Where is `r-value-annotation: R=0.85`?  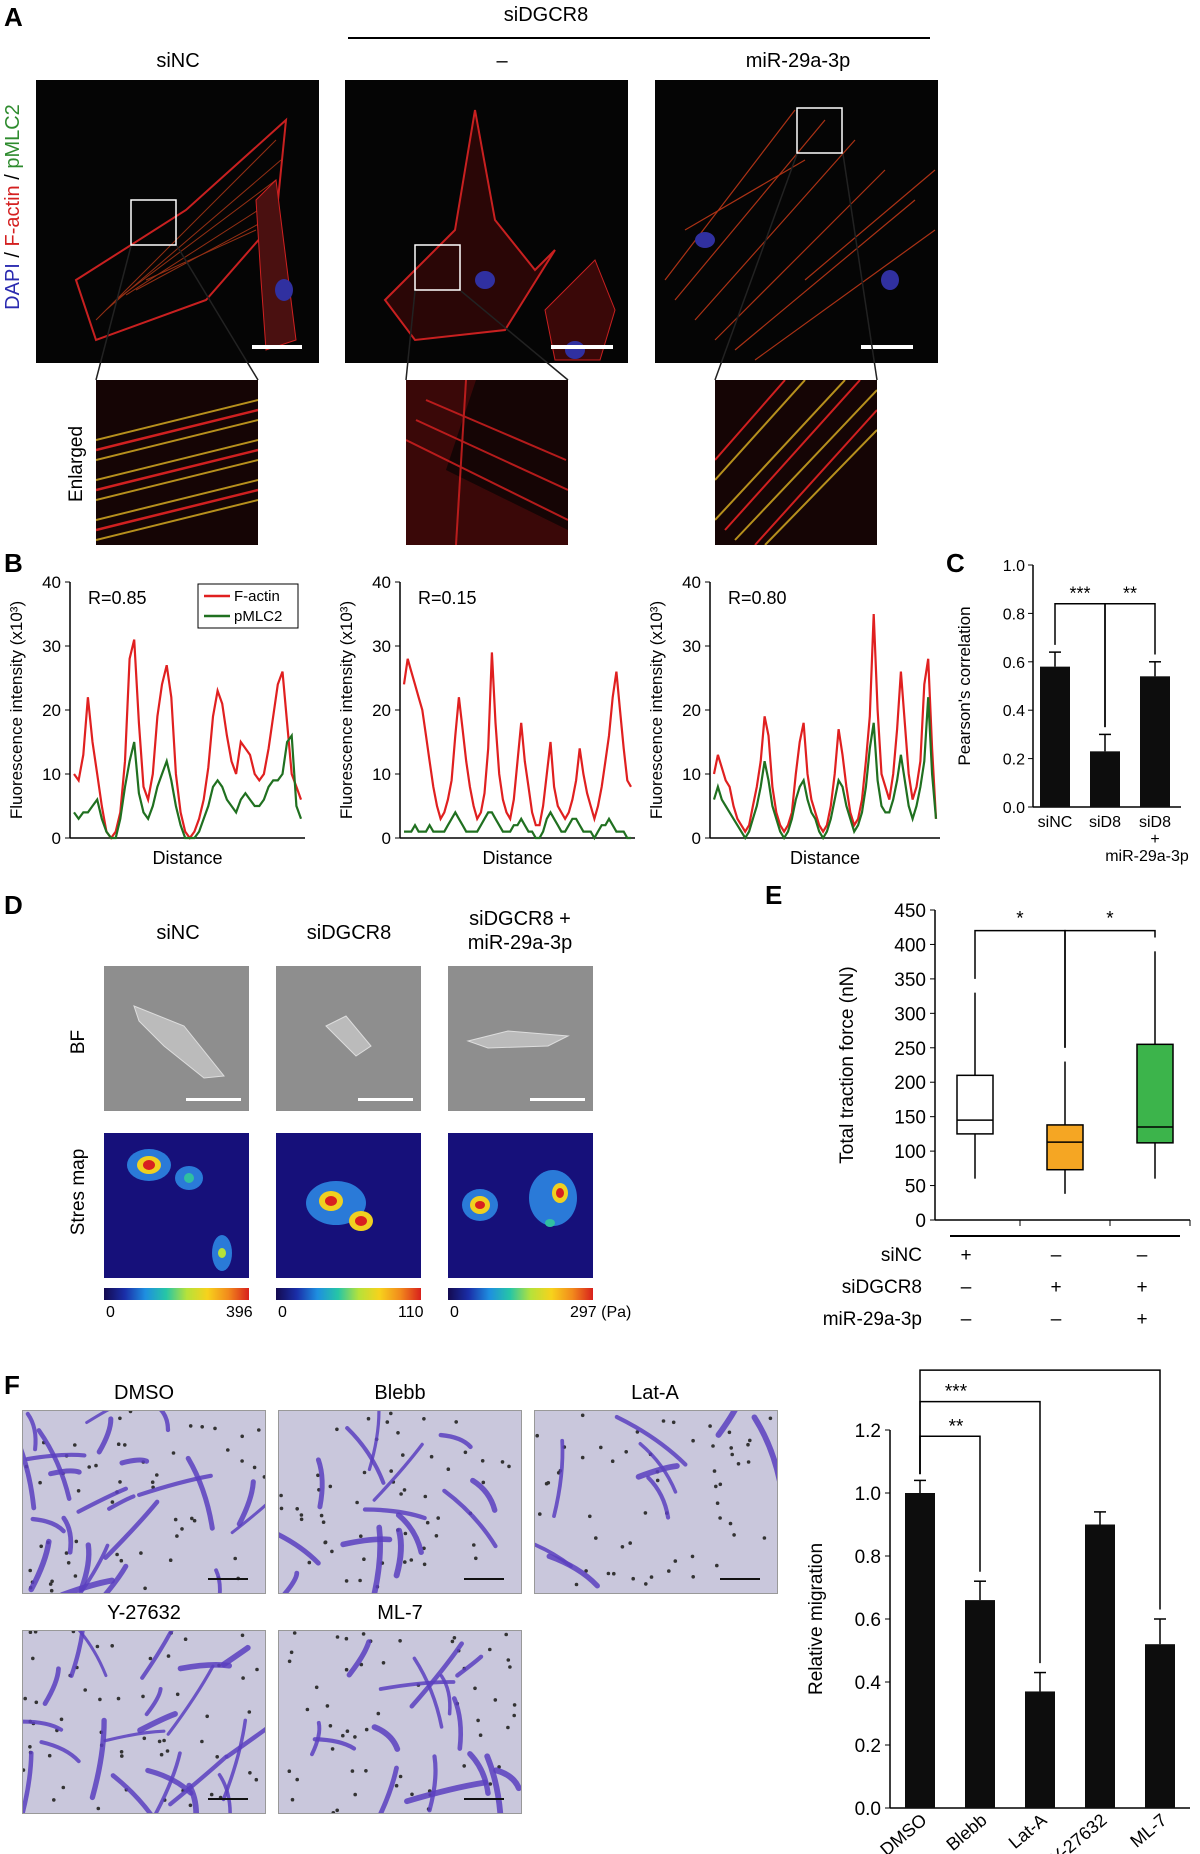
r-value-annotation: R=0.85 is located at coordinates (117, 598).